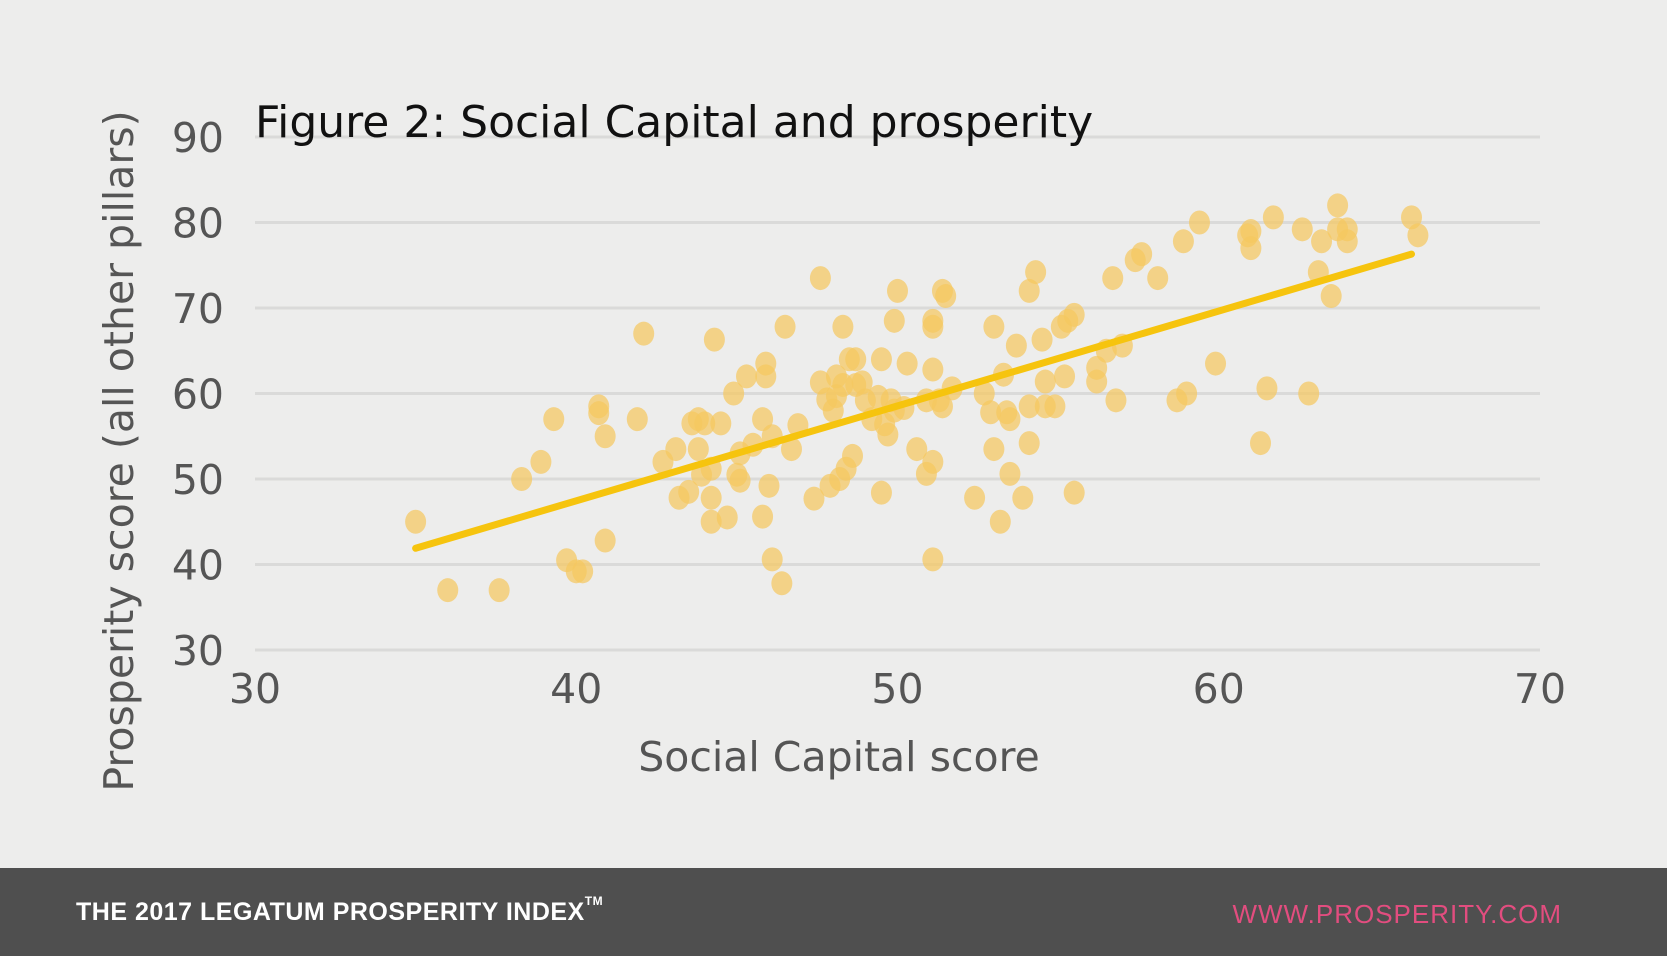 Image resolution: width=1667 pixels, height=956 pixels. I want to click on y-axis-label: Prosperity score (all other pillars), so click(119, 450).